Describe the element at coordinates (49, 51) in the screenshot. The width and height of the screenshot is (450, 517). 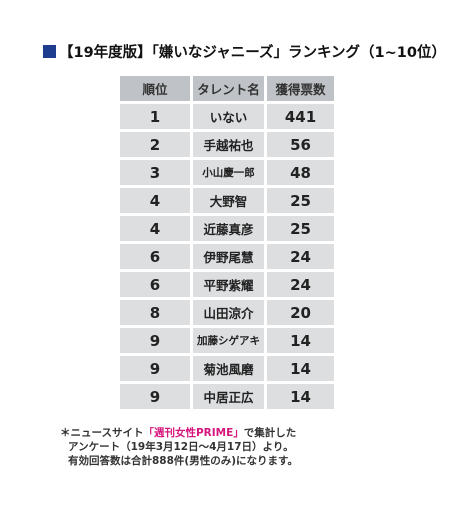
I see `square-bullet-icon` at that location.